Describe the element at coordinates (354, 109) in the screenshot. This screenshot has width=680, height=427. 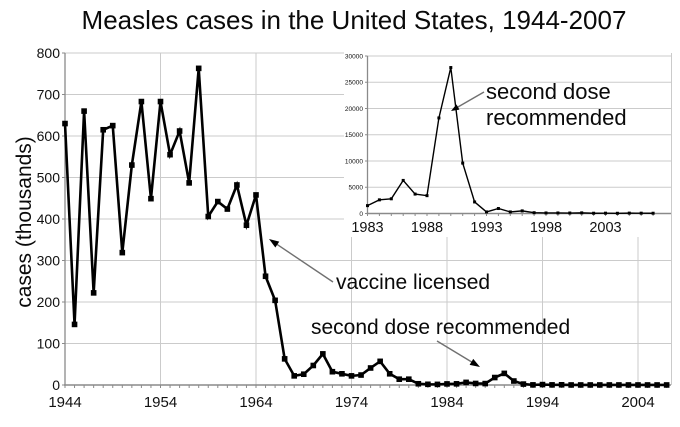
I see `svg-text: 20000` at that location.